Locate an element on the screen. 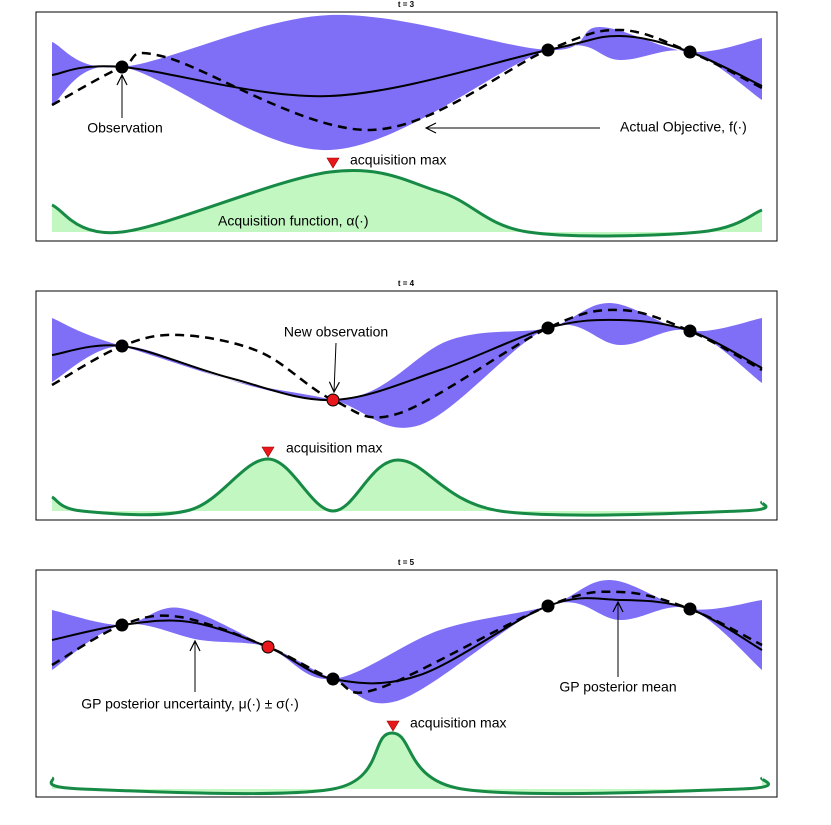 The image size is (831, 825). panel-title: t = 4 is located at coordinates (406, 283).